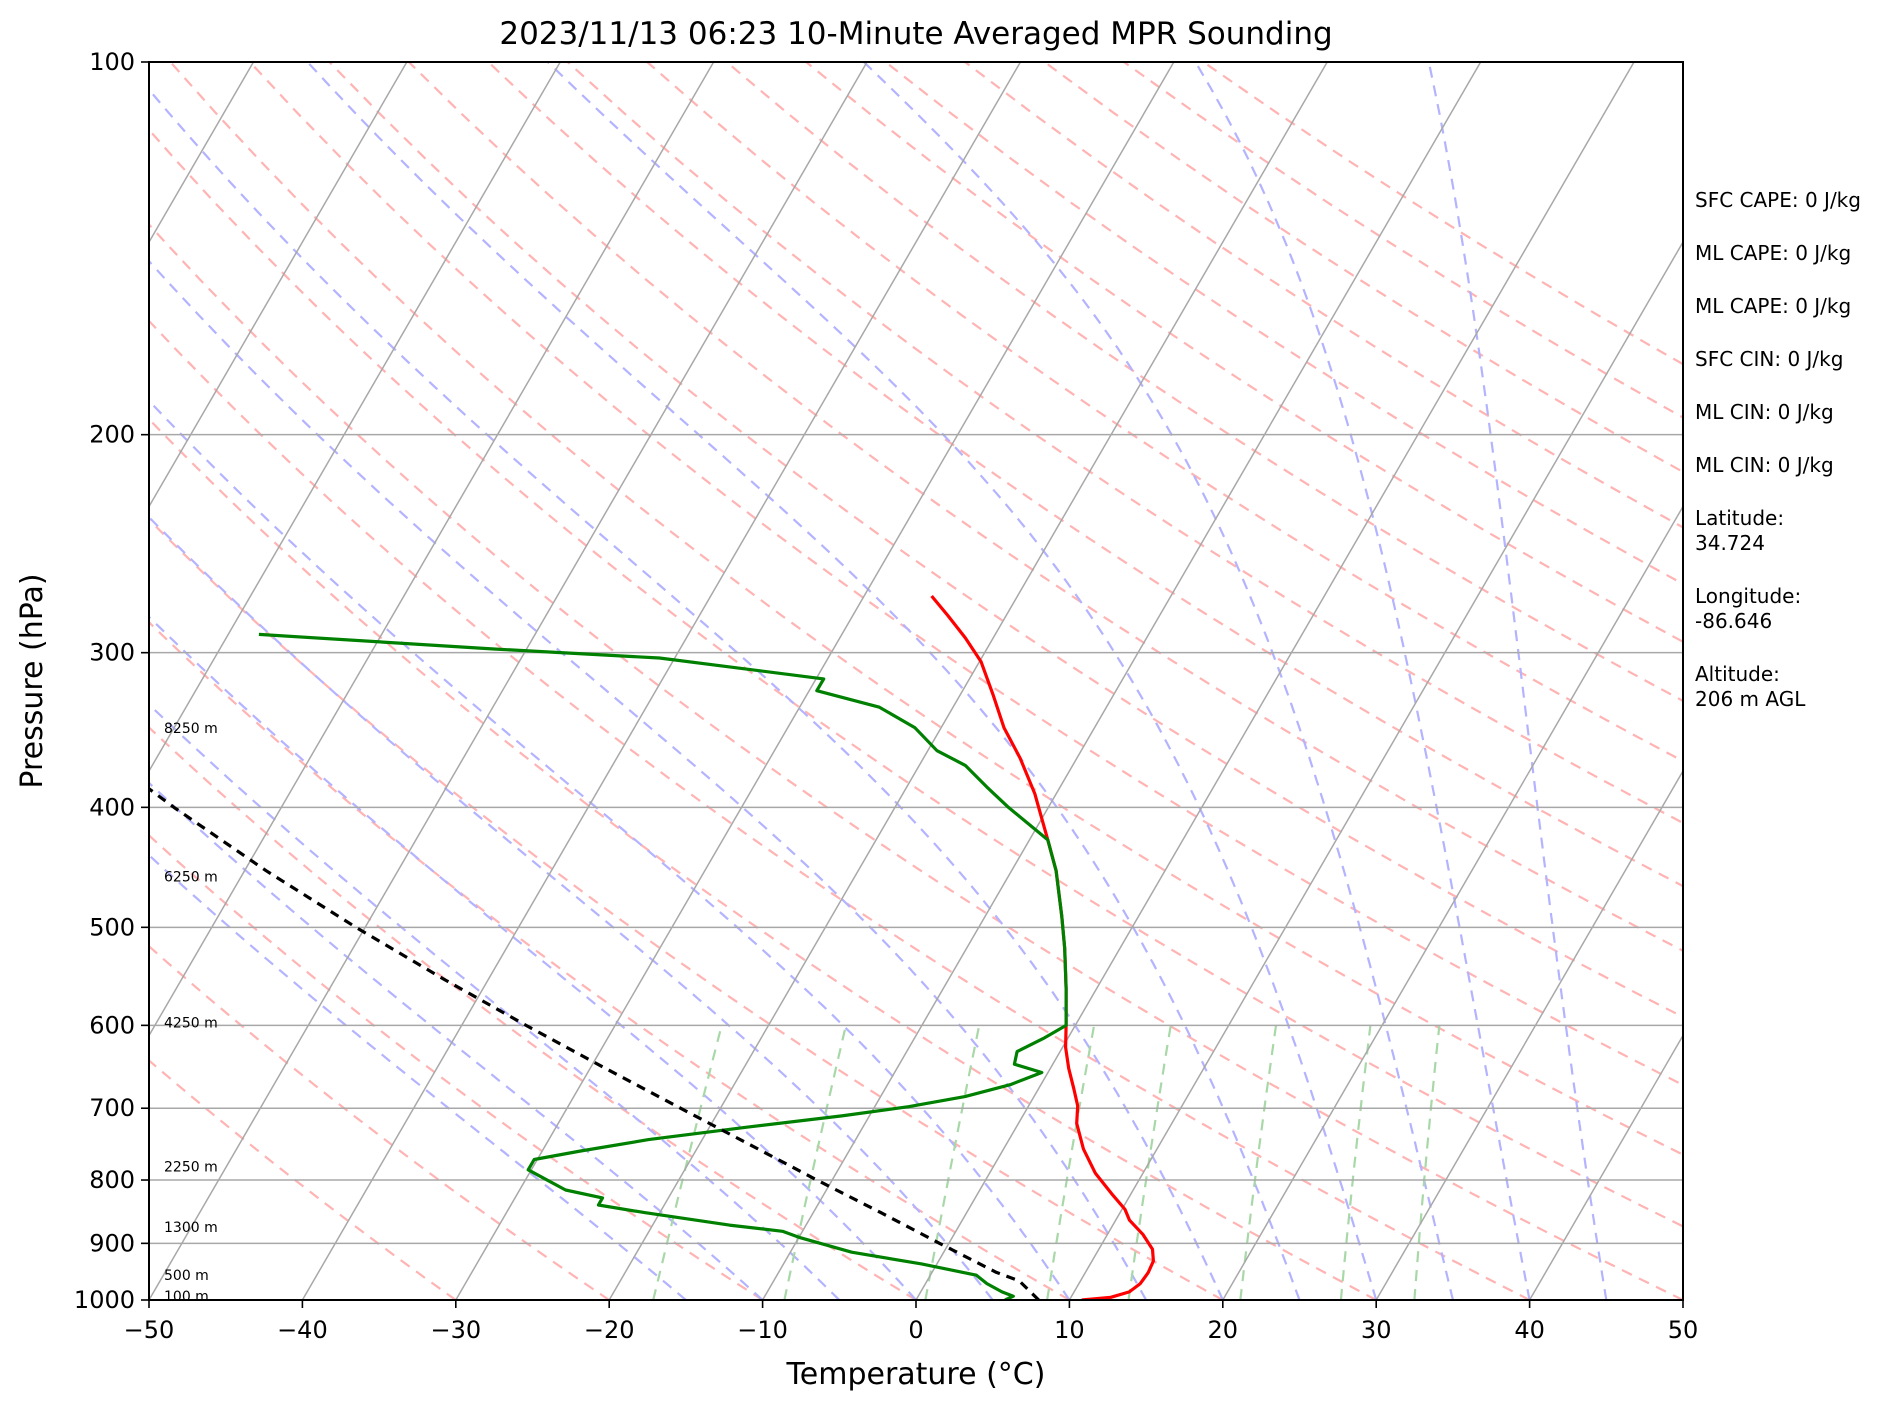 The image size is (1893, 1406). What do you see at coordinates (1773, 253) in the screenshot?
I see `ml-cape-text: ML CAPE: 0 J/kg` at bounding box center [1773, 253].